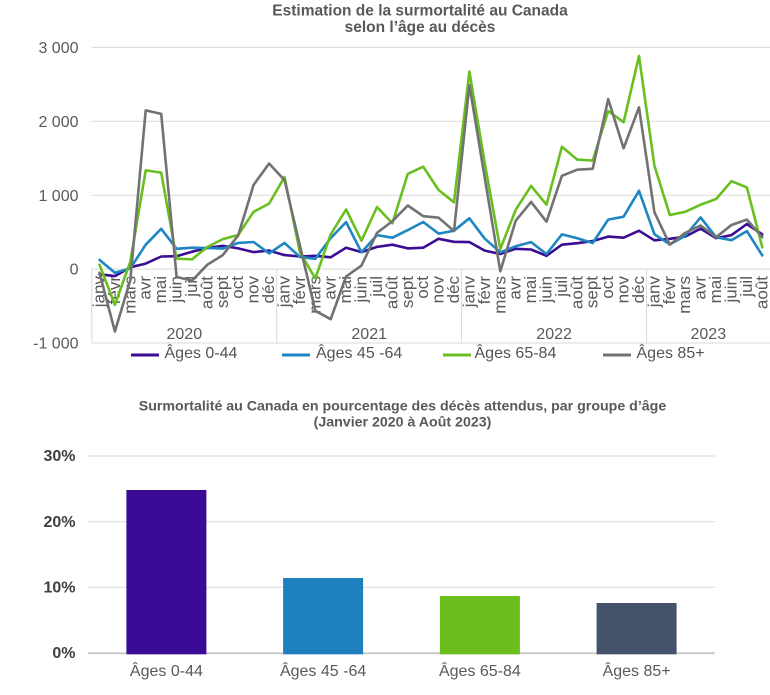  I want to click on svg-text: -1 000, so click(55, 344).